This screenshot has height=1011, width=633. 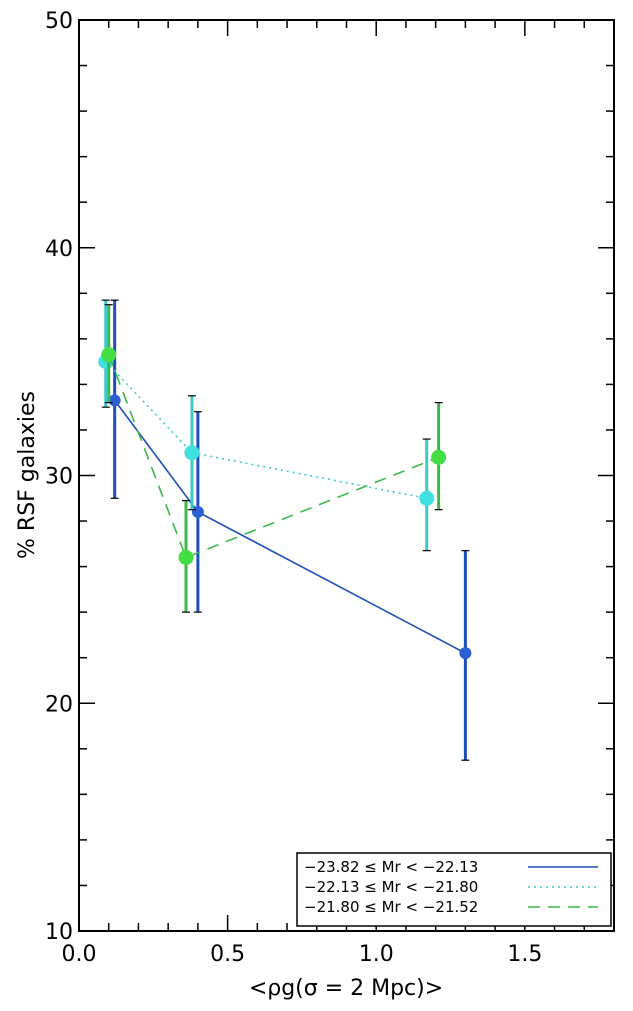 I want to click on x-tick-label: 1.5, so click(x=524, y=954).